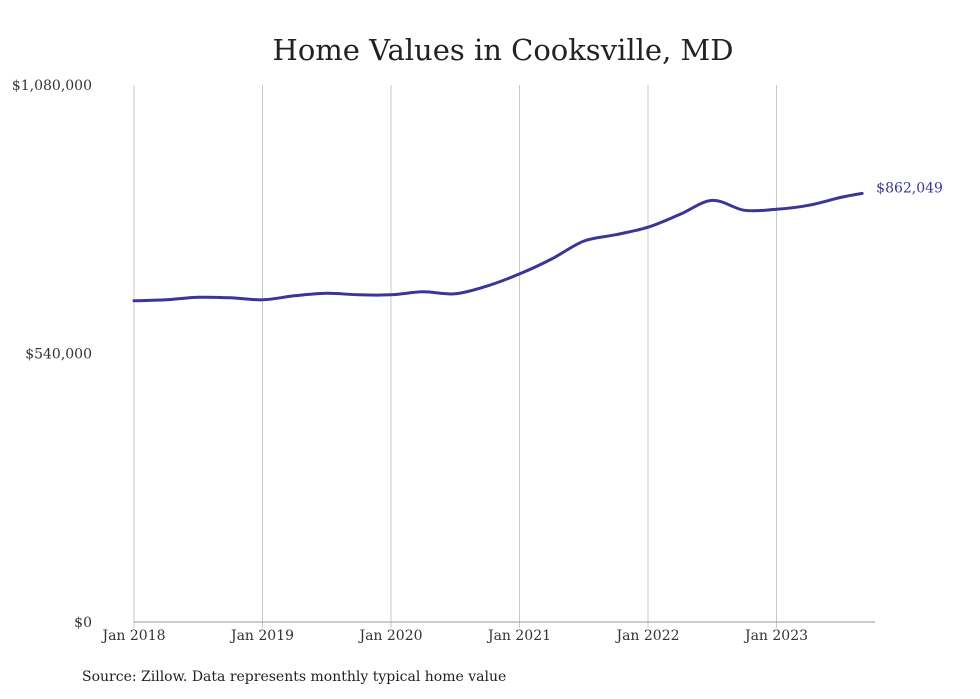 The height and width of the screenshot is (699, 980). I want to click on x-tick-label: Jan 2020, so click(389, 636).